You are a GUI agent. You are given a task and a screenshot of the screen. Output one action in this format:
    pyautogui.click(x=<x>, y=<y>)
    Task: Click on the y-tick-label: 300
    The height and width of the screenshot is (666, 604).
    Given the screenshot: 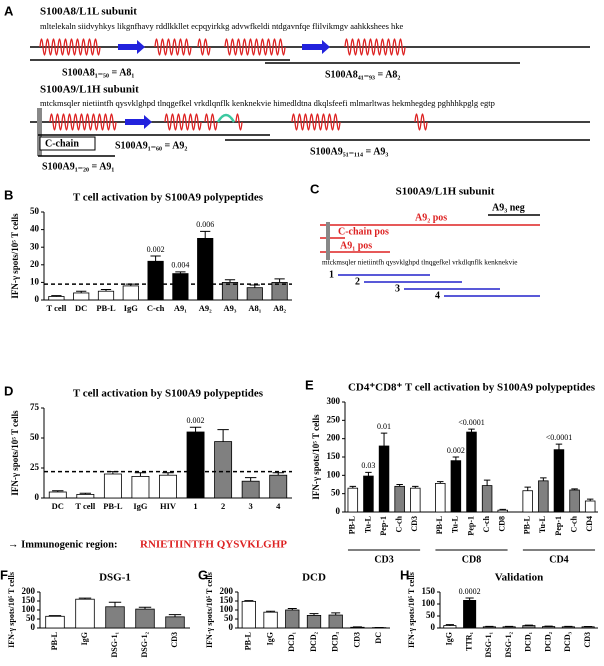 What is the action you would take?
    pyautogui.click(x=334, y=401)
    